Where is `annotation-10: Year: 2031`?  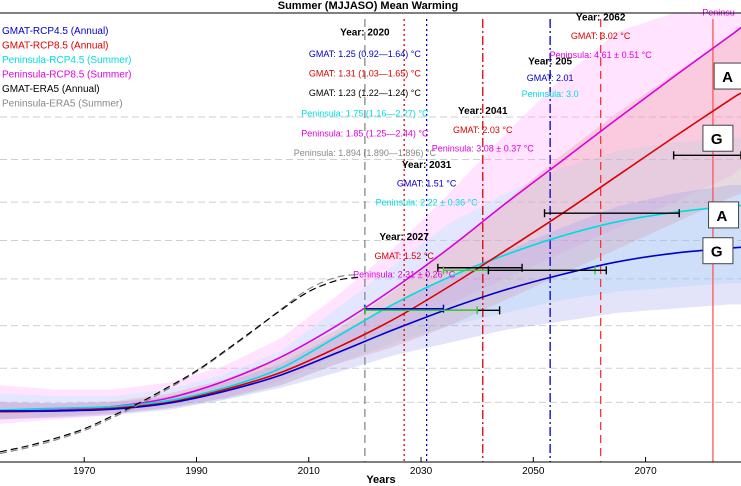 annotation-10: Year: 2031 is located at coordinates (427, 165).